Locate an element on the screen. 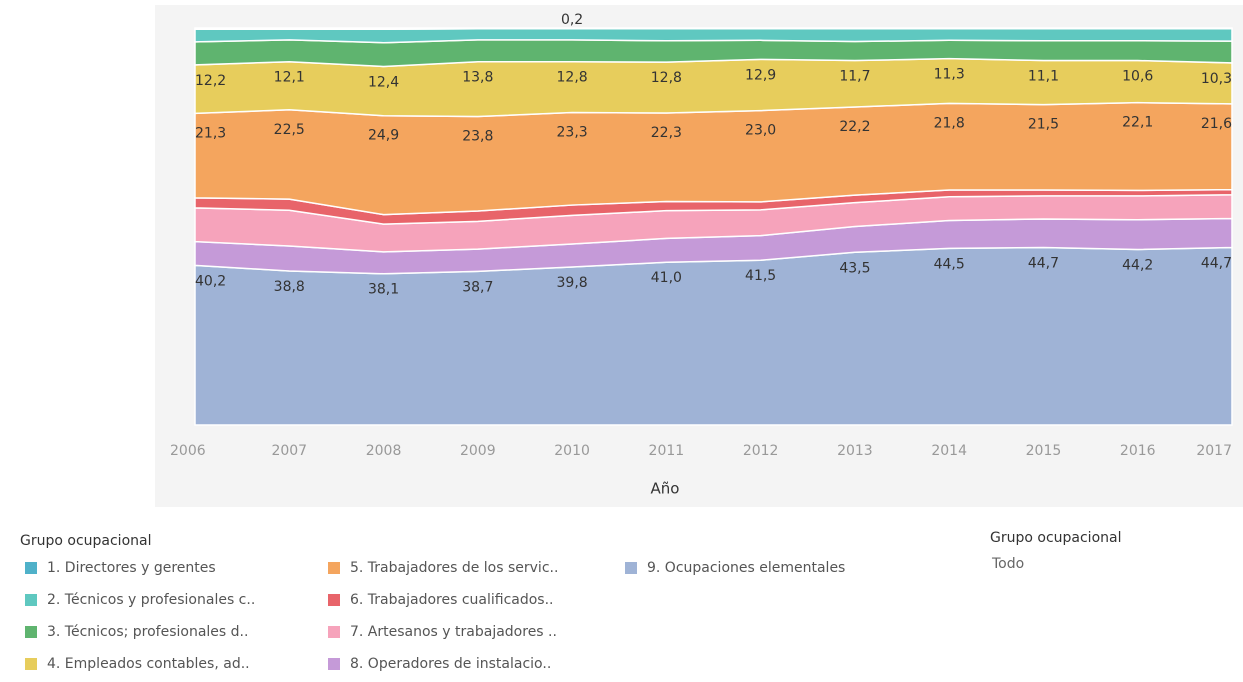 Image resolution: width=1243 pixels, height=682 pixels. data-label: 38,1 is located at coordinates (383, 290).